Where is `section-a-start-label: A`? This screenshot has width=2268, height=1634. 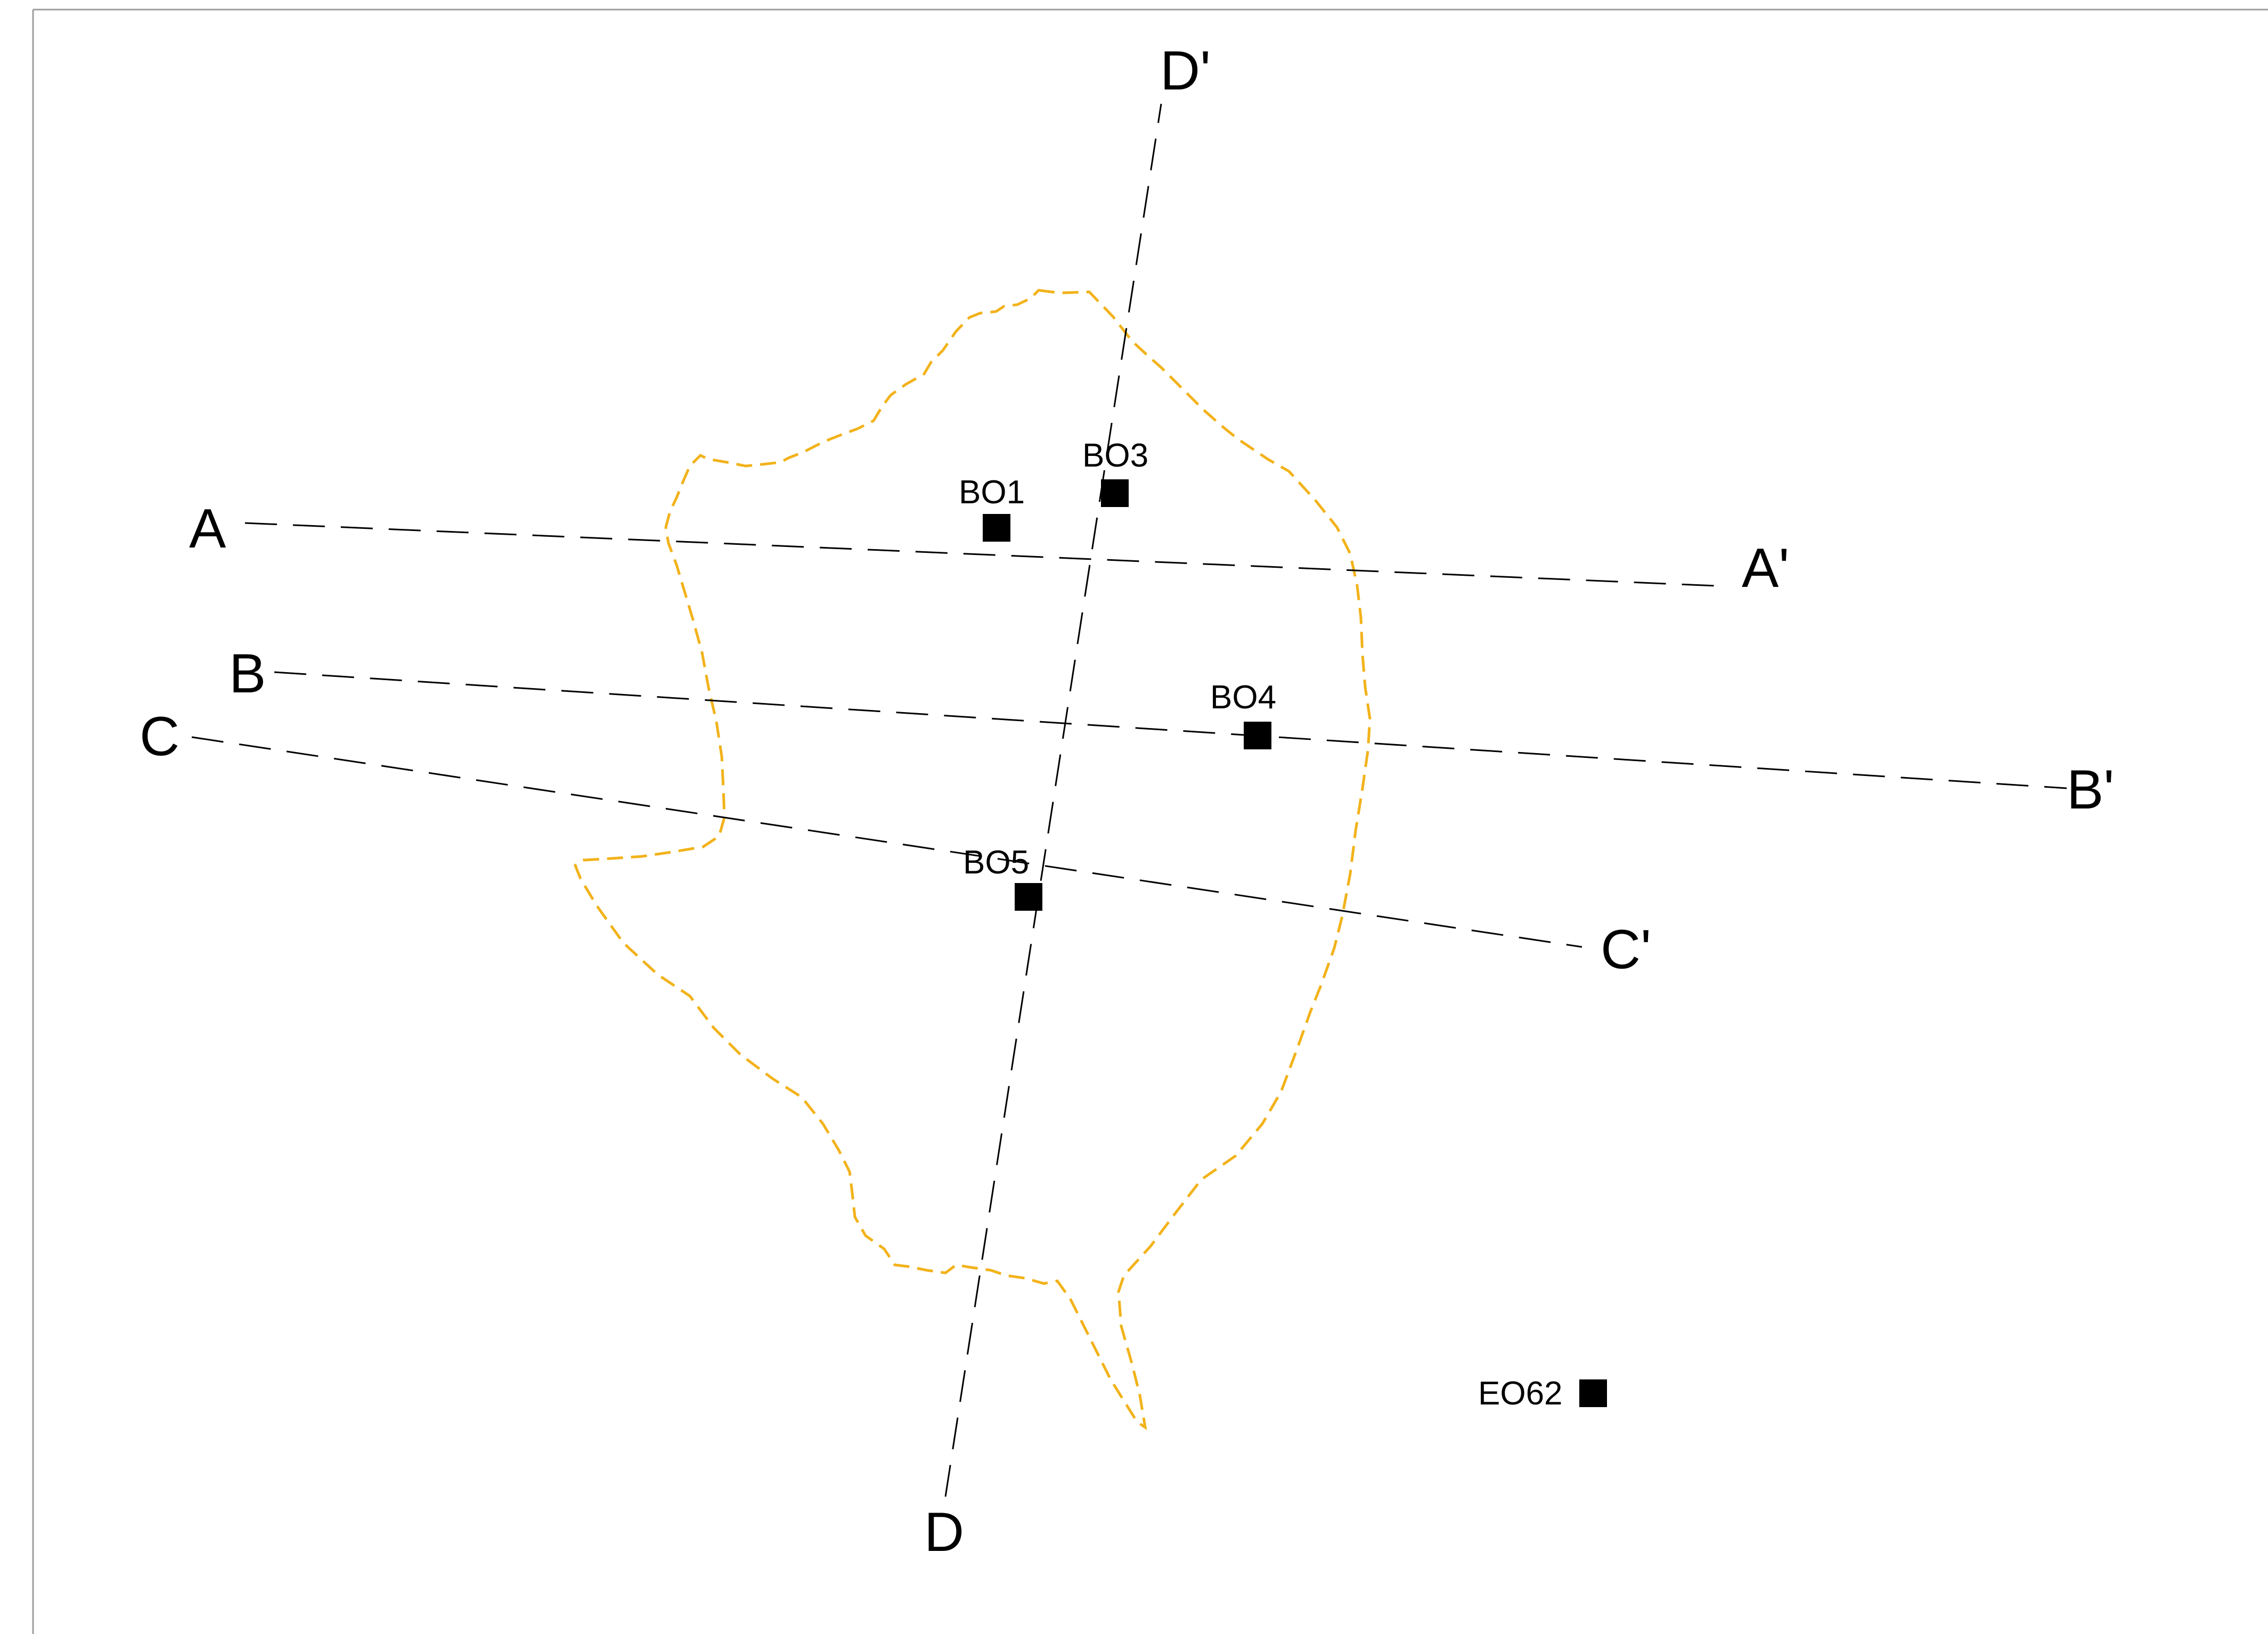 section-a-start-label: A is located at coordinates (208, 529).